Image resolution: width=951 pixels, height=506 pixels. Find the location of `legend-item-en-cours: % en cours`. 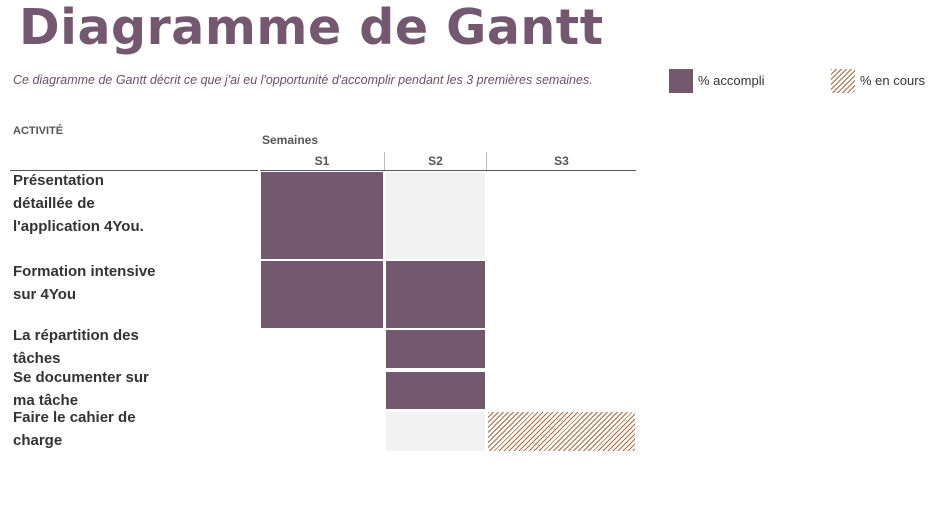

legend-item-en-cours: % en cours is located at coordinates (878, 80).